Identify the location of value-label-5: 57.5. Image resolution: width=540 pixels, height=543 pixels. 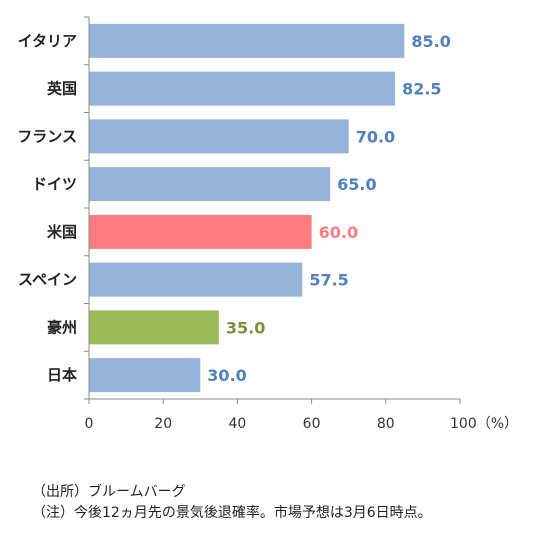
(328, 280).